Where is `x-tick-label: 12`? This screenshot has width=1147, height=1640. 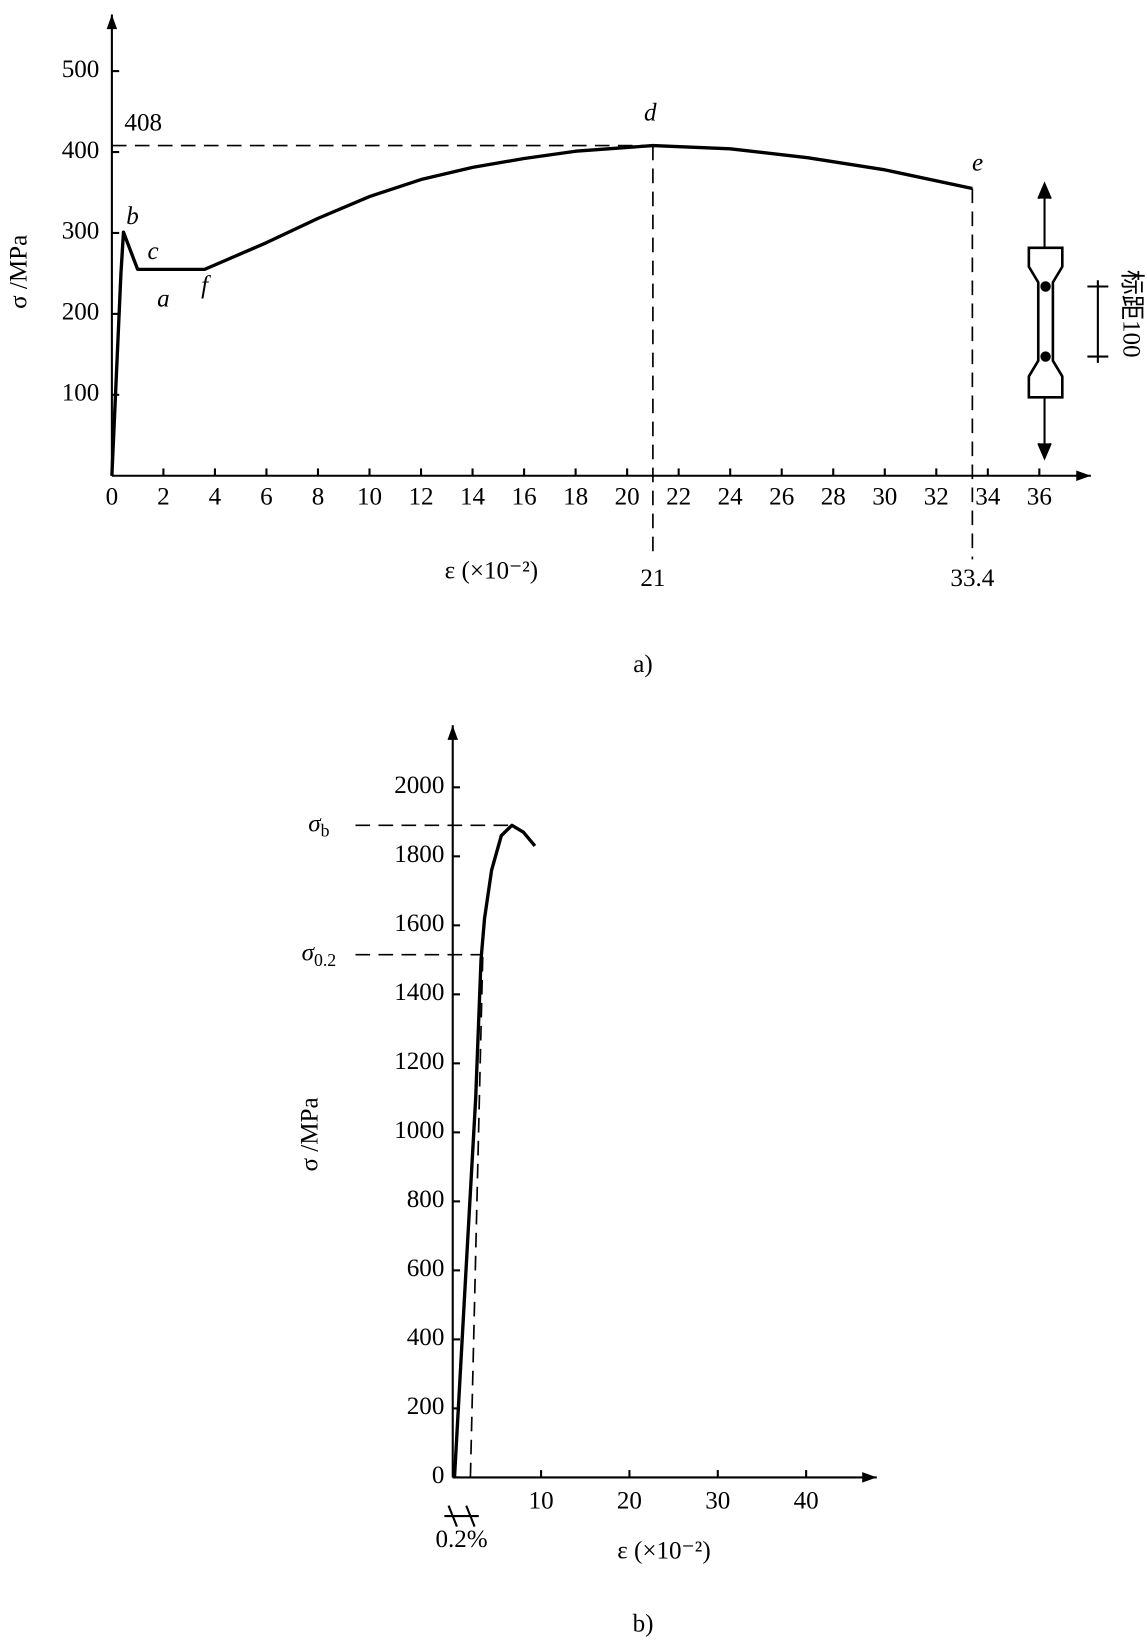
x-tick-label: 12 is located at coordinates (420, 497).